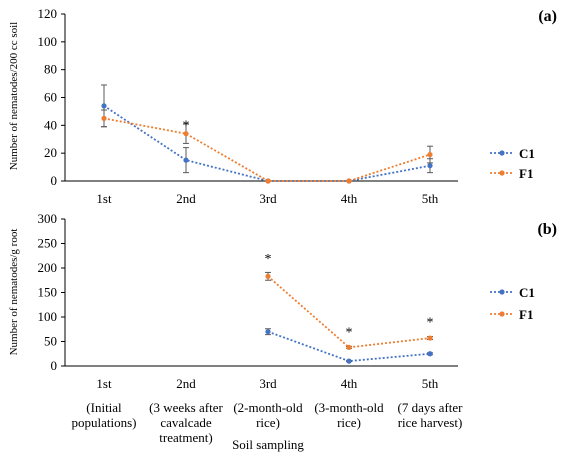 This screenshot has width=565, height=456. What do you see at coordinates (50, 97) in the screenshot?
I see `y-tick-label: 60` at bounding box center [50, 97].